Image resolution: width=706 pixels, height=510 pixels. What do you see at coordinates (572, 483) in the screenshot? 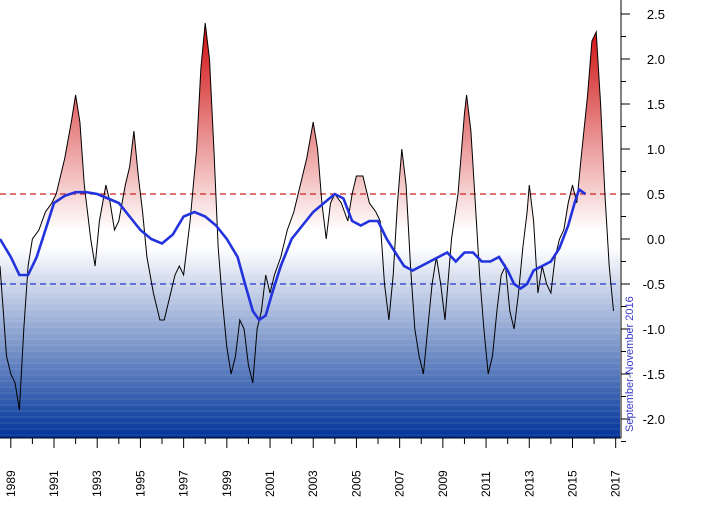
I see `x-tick-label: 2015` at bounding box center [572, 483].